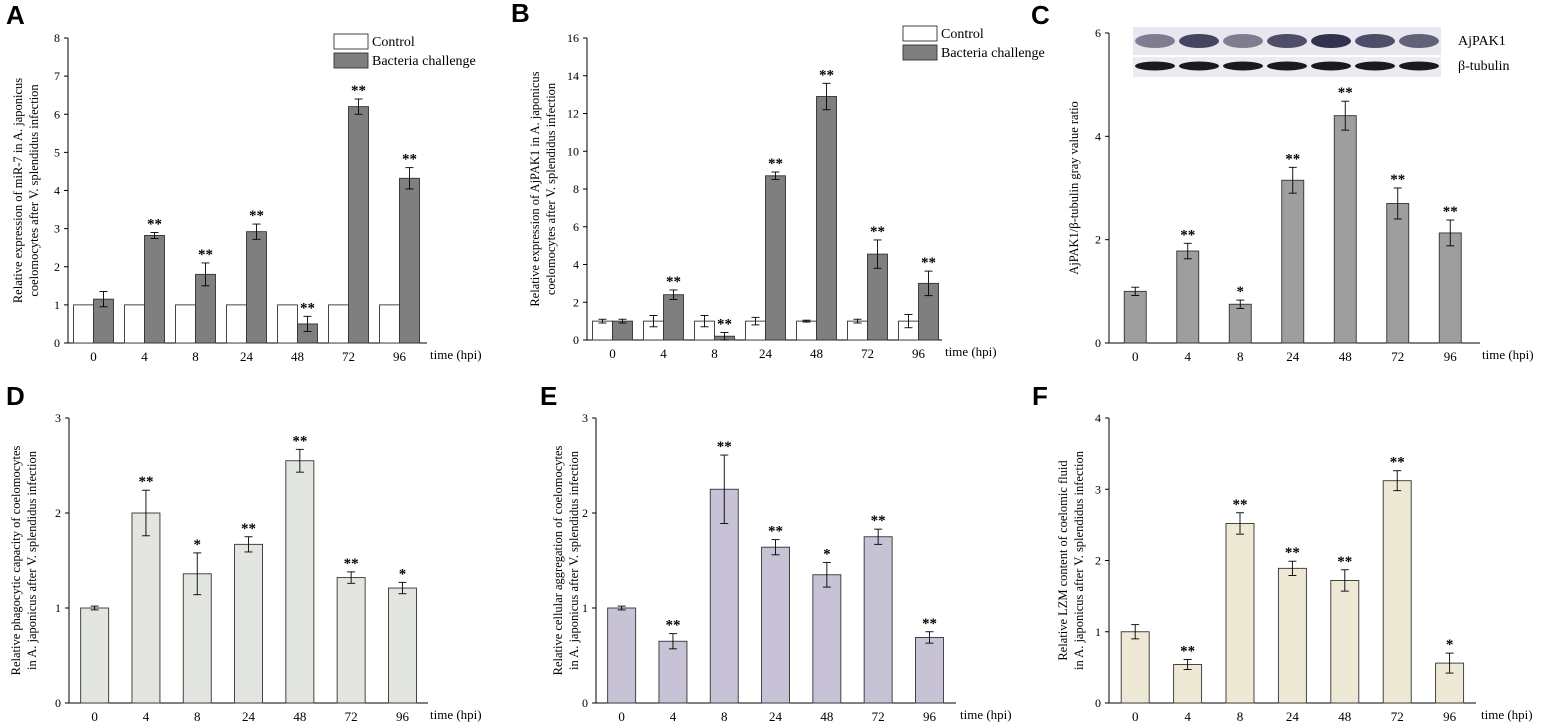  Describe the element at coordinates (57, 152) in the screenshot. I see `y-tick-label: 5` at that location.